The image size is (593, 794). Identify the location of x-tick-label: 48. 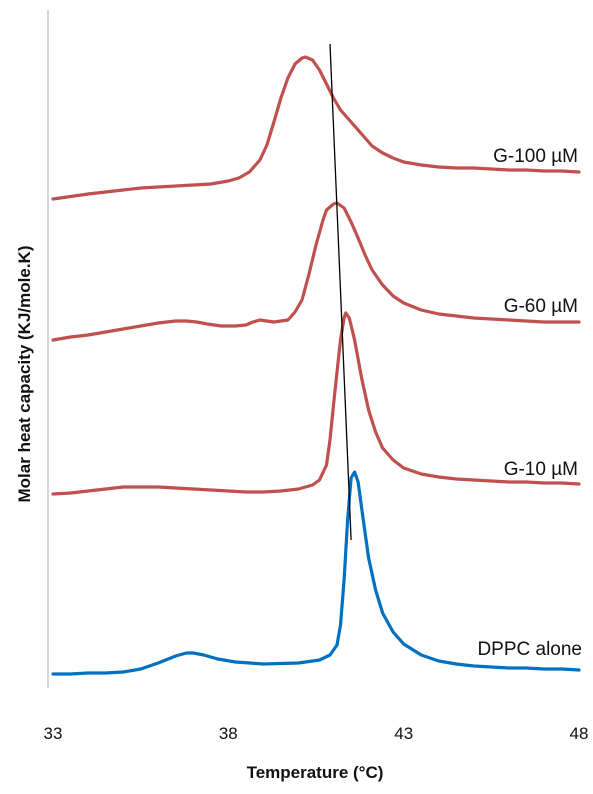
(579, 733).